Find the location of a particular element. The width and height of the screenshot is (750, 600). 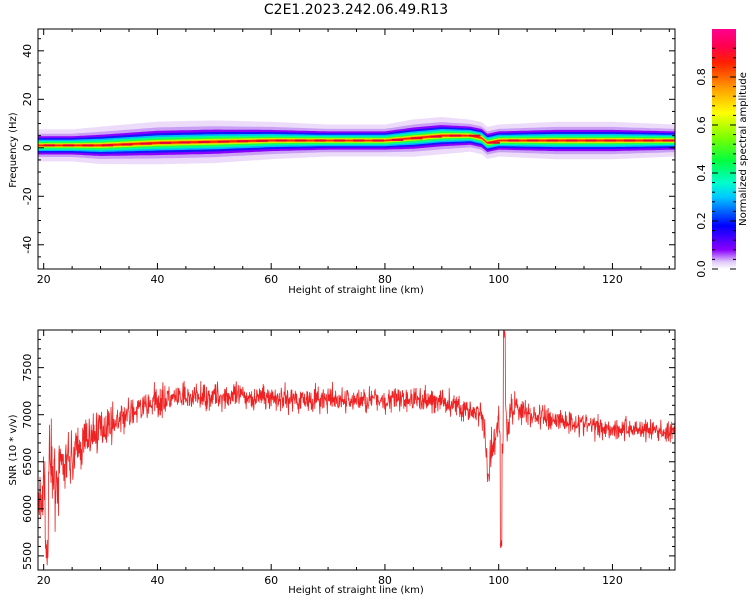

colorbar-tick-label: 0.2 is located at coordinates (701, 221).